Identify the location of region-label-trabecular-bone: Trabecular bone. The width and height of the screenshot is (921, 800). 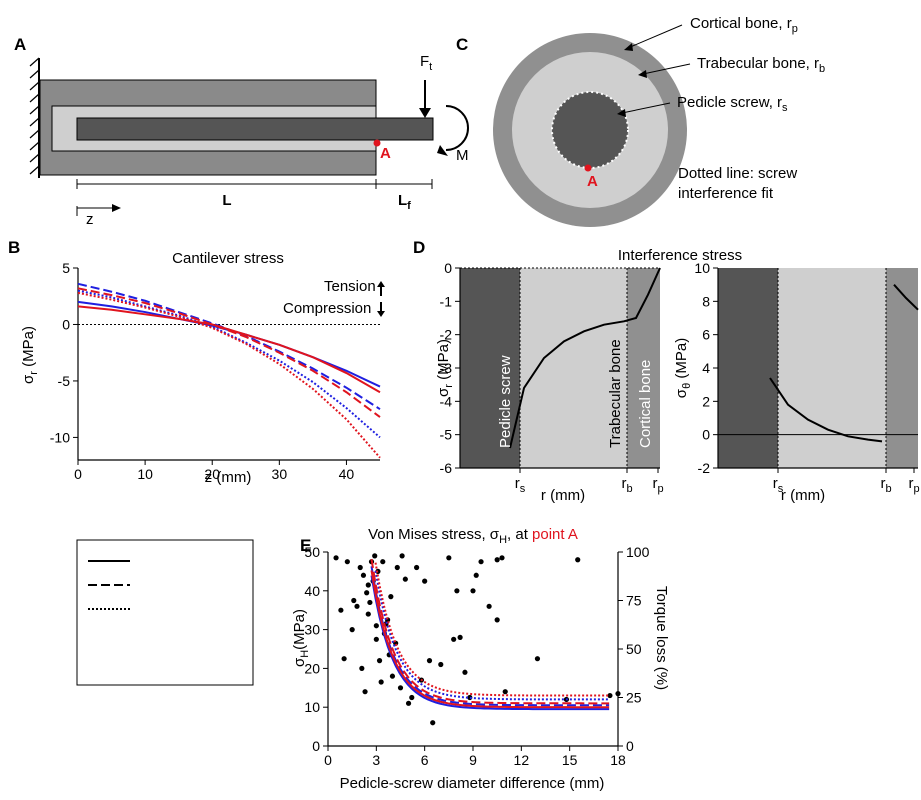
(615, 393).